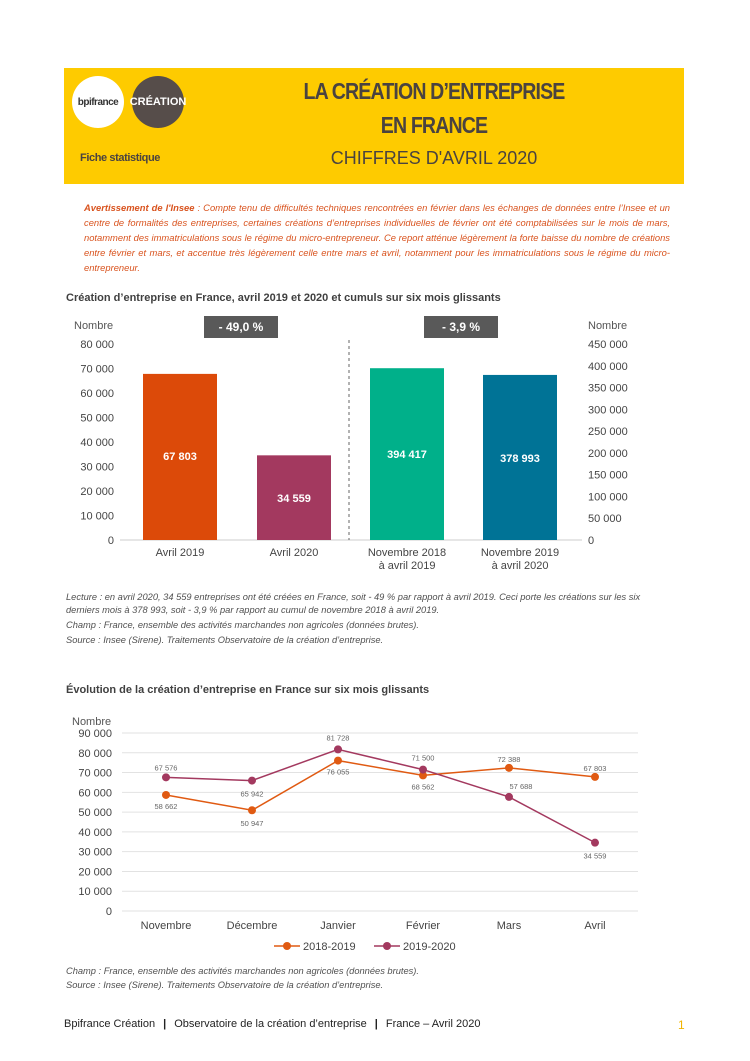  I want to click on y-tick-label: 60 000, so click(95, 793).